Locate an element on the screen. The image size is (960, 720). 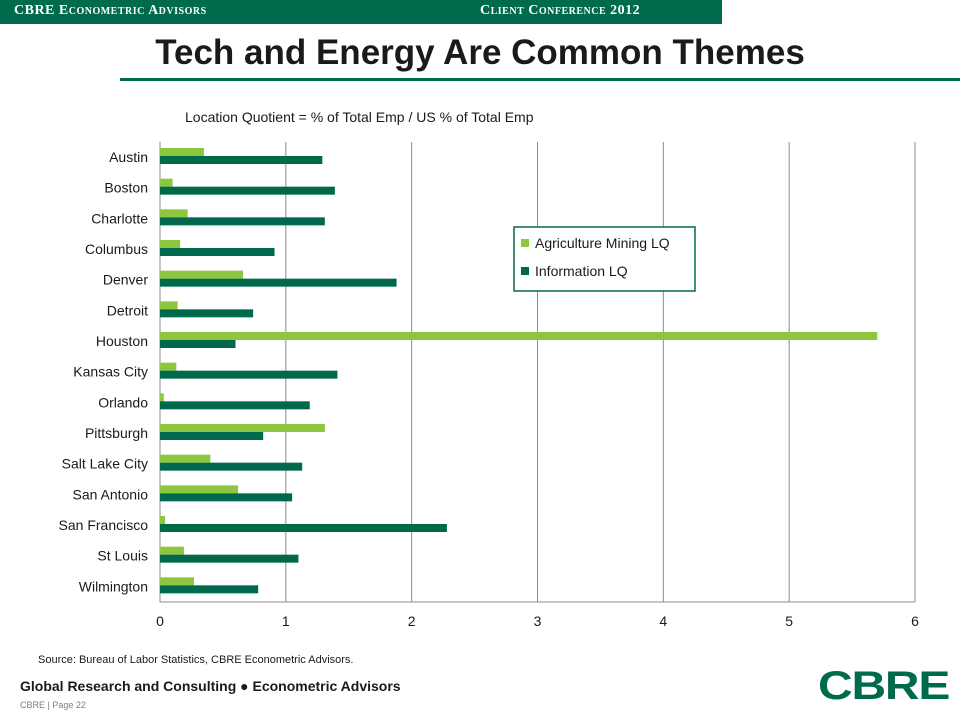
x-tick-label: 1 is located at coordinates (286, 621).